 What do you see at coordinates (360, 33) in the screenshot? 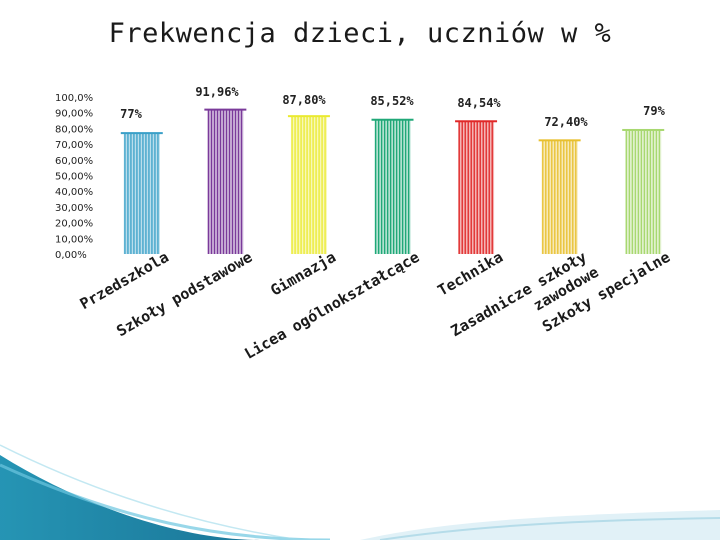
I see `slide-title: Frekwencja dzieci, uczniów w %` at bounding box center [360, 33].